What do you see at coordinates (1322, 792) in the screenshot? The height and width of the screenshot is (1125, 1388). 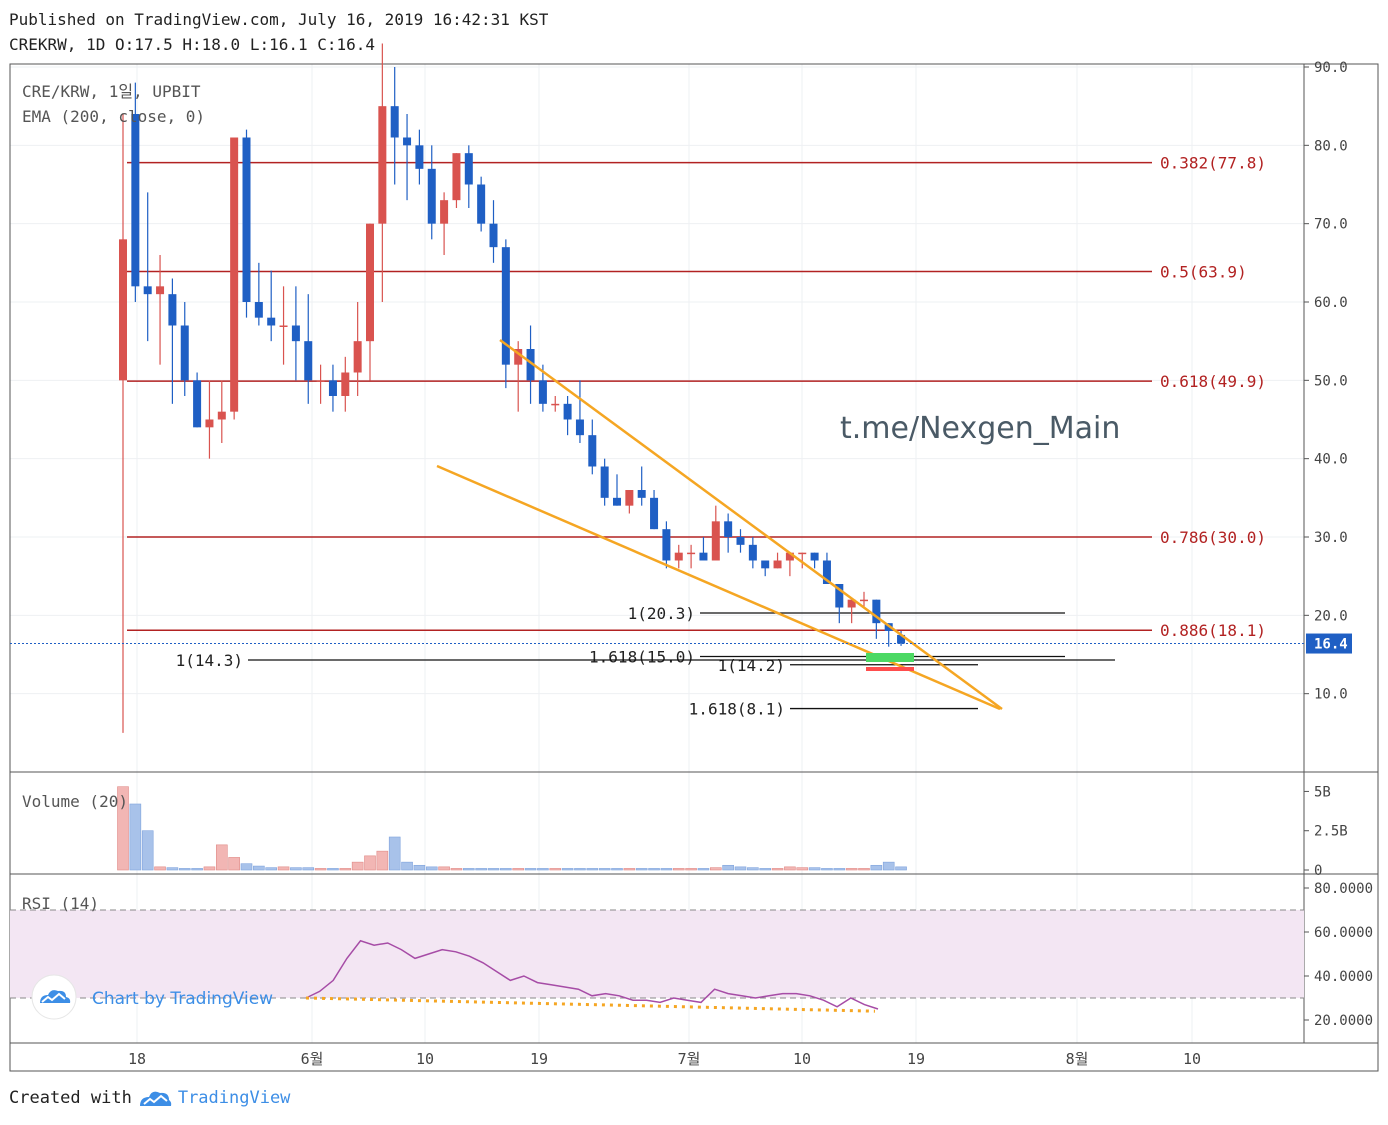 I see `volume-tick-label: 5B` at bounding box center [1322, 792].